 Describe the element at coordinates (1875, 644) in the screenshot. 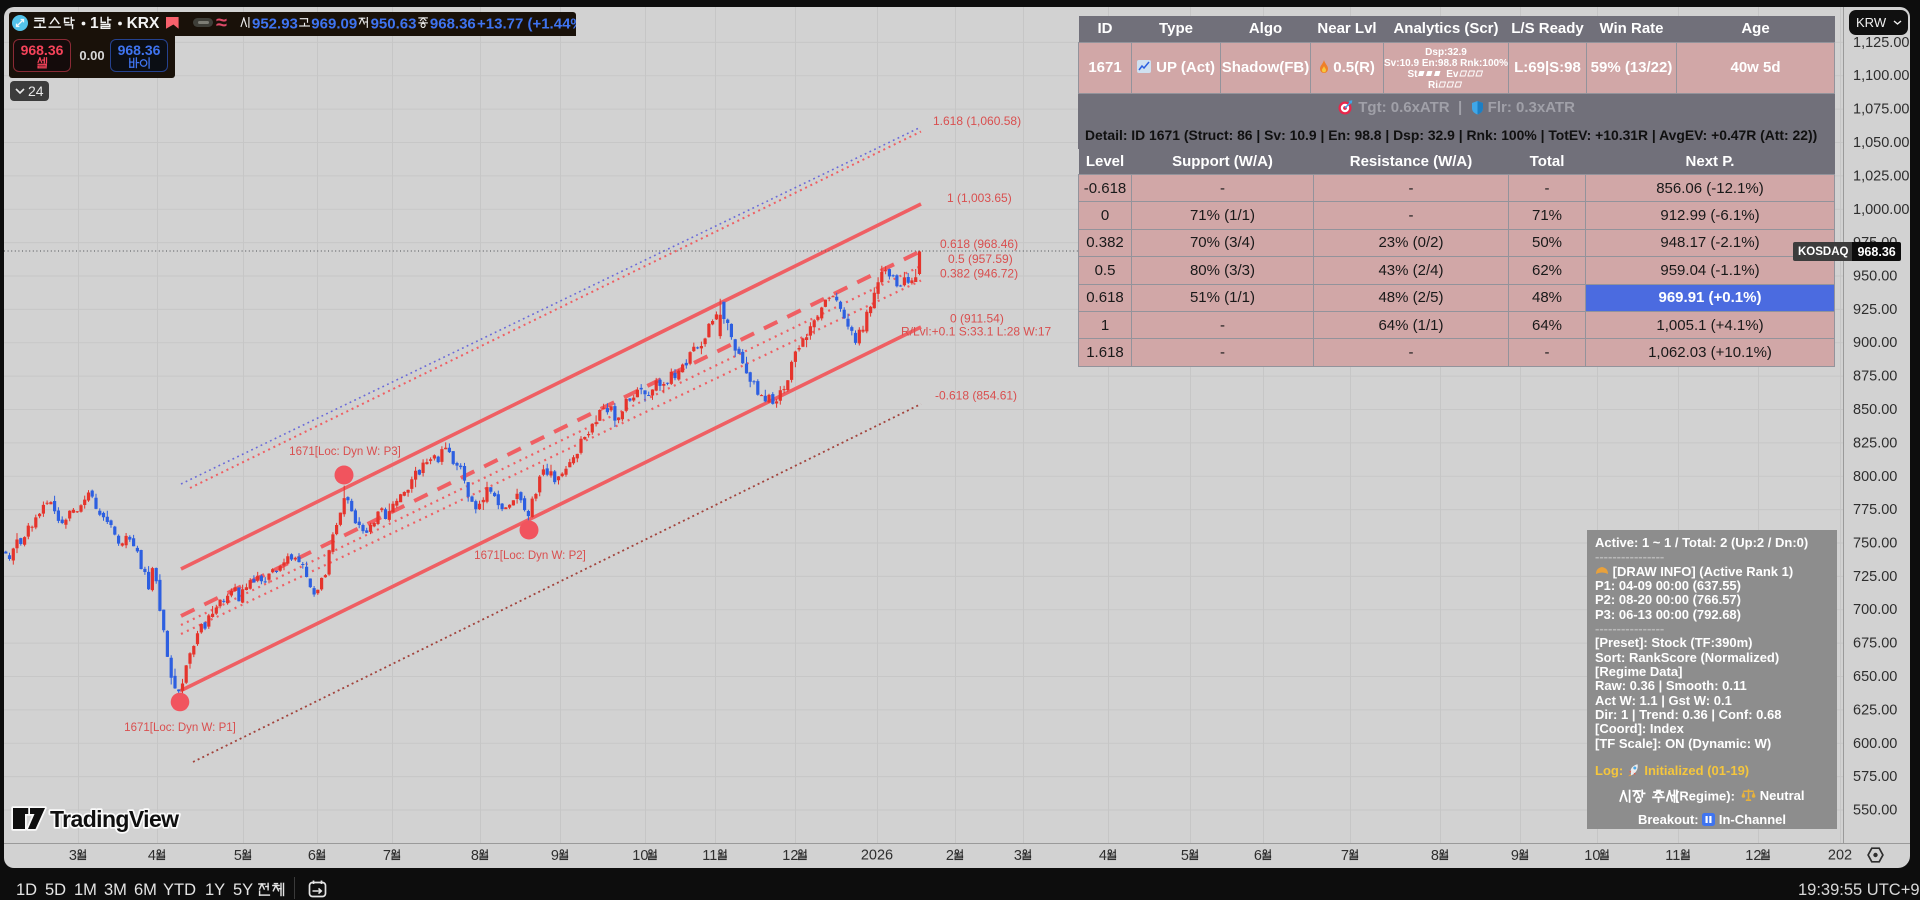

I see `svg-text: 675.00` at that location.